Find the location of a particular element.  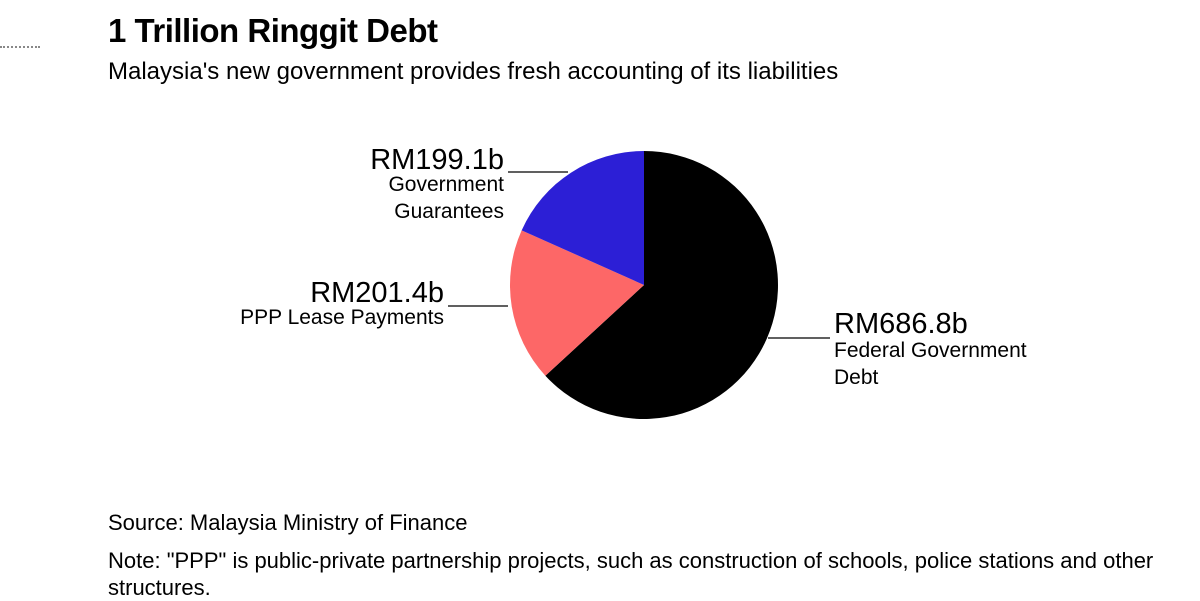

category-label-federal-government-debt: Debt is located at coordinates (856, 377).